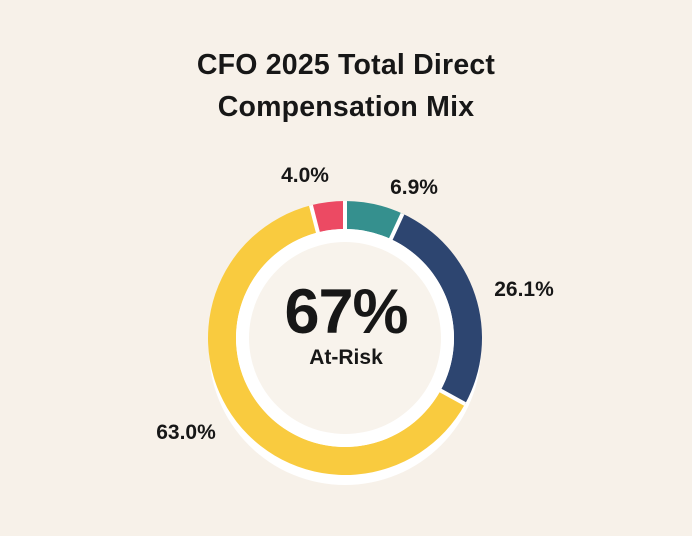 This screenshot has height=536, width=692. I want to click on donut-inner-circle, so click(345, 338).